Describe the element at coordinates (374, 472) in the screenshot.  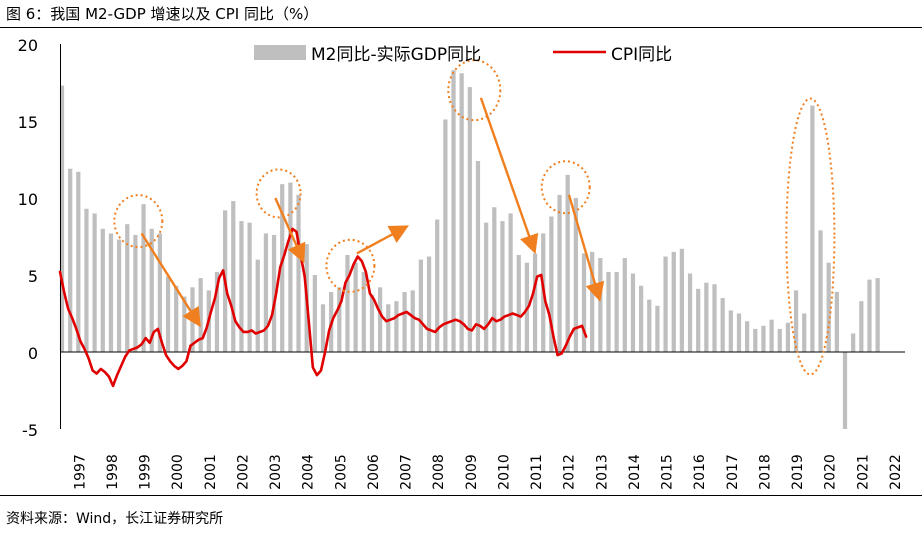
I see `x-tick-label: 2006` at that location.